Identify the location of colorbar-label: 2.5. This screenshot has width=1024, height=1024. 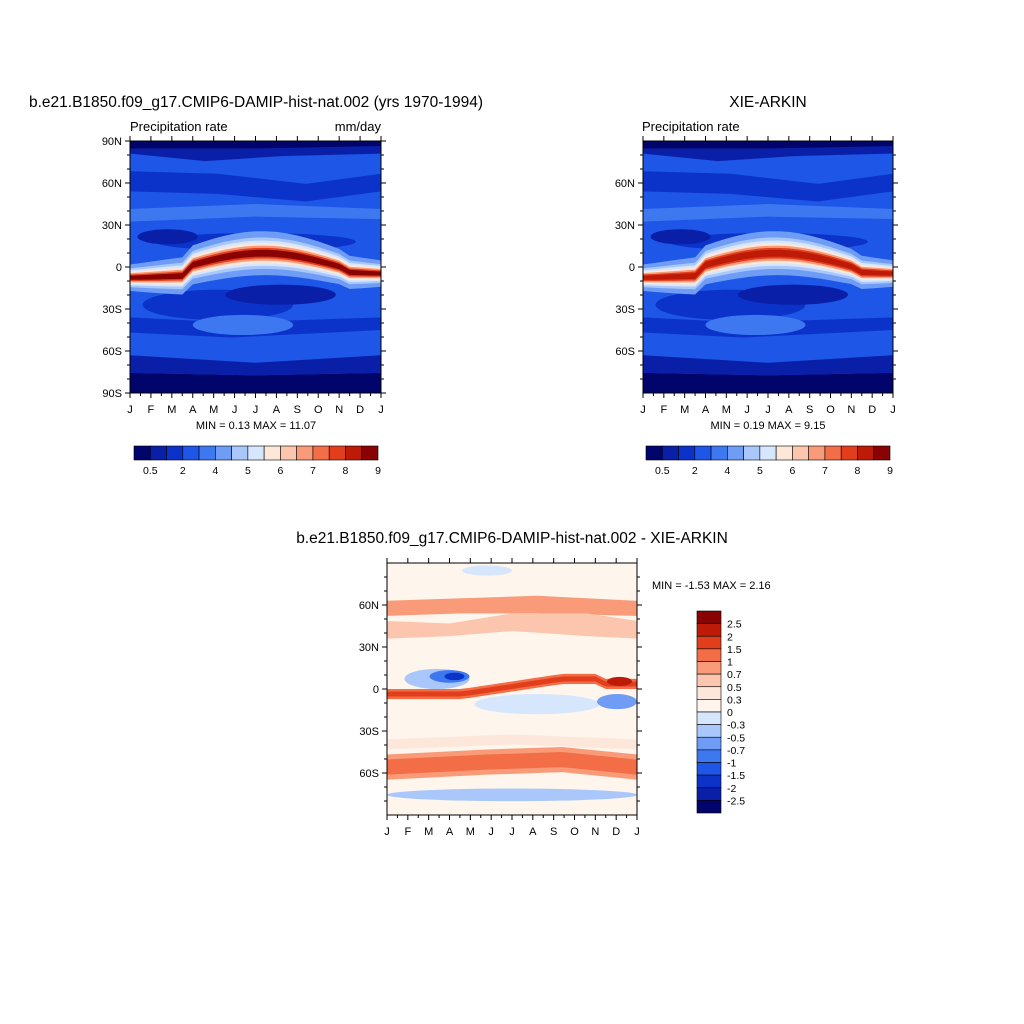
(734, 625).